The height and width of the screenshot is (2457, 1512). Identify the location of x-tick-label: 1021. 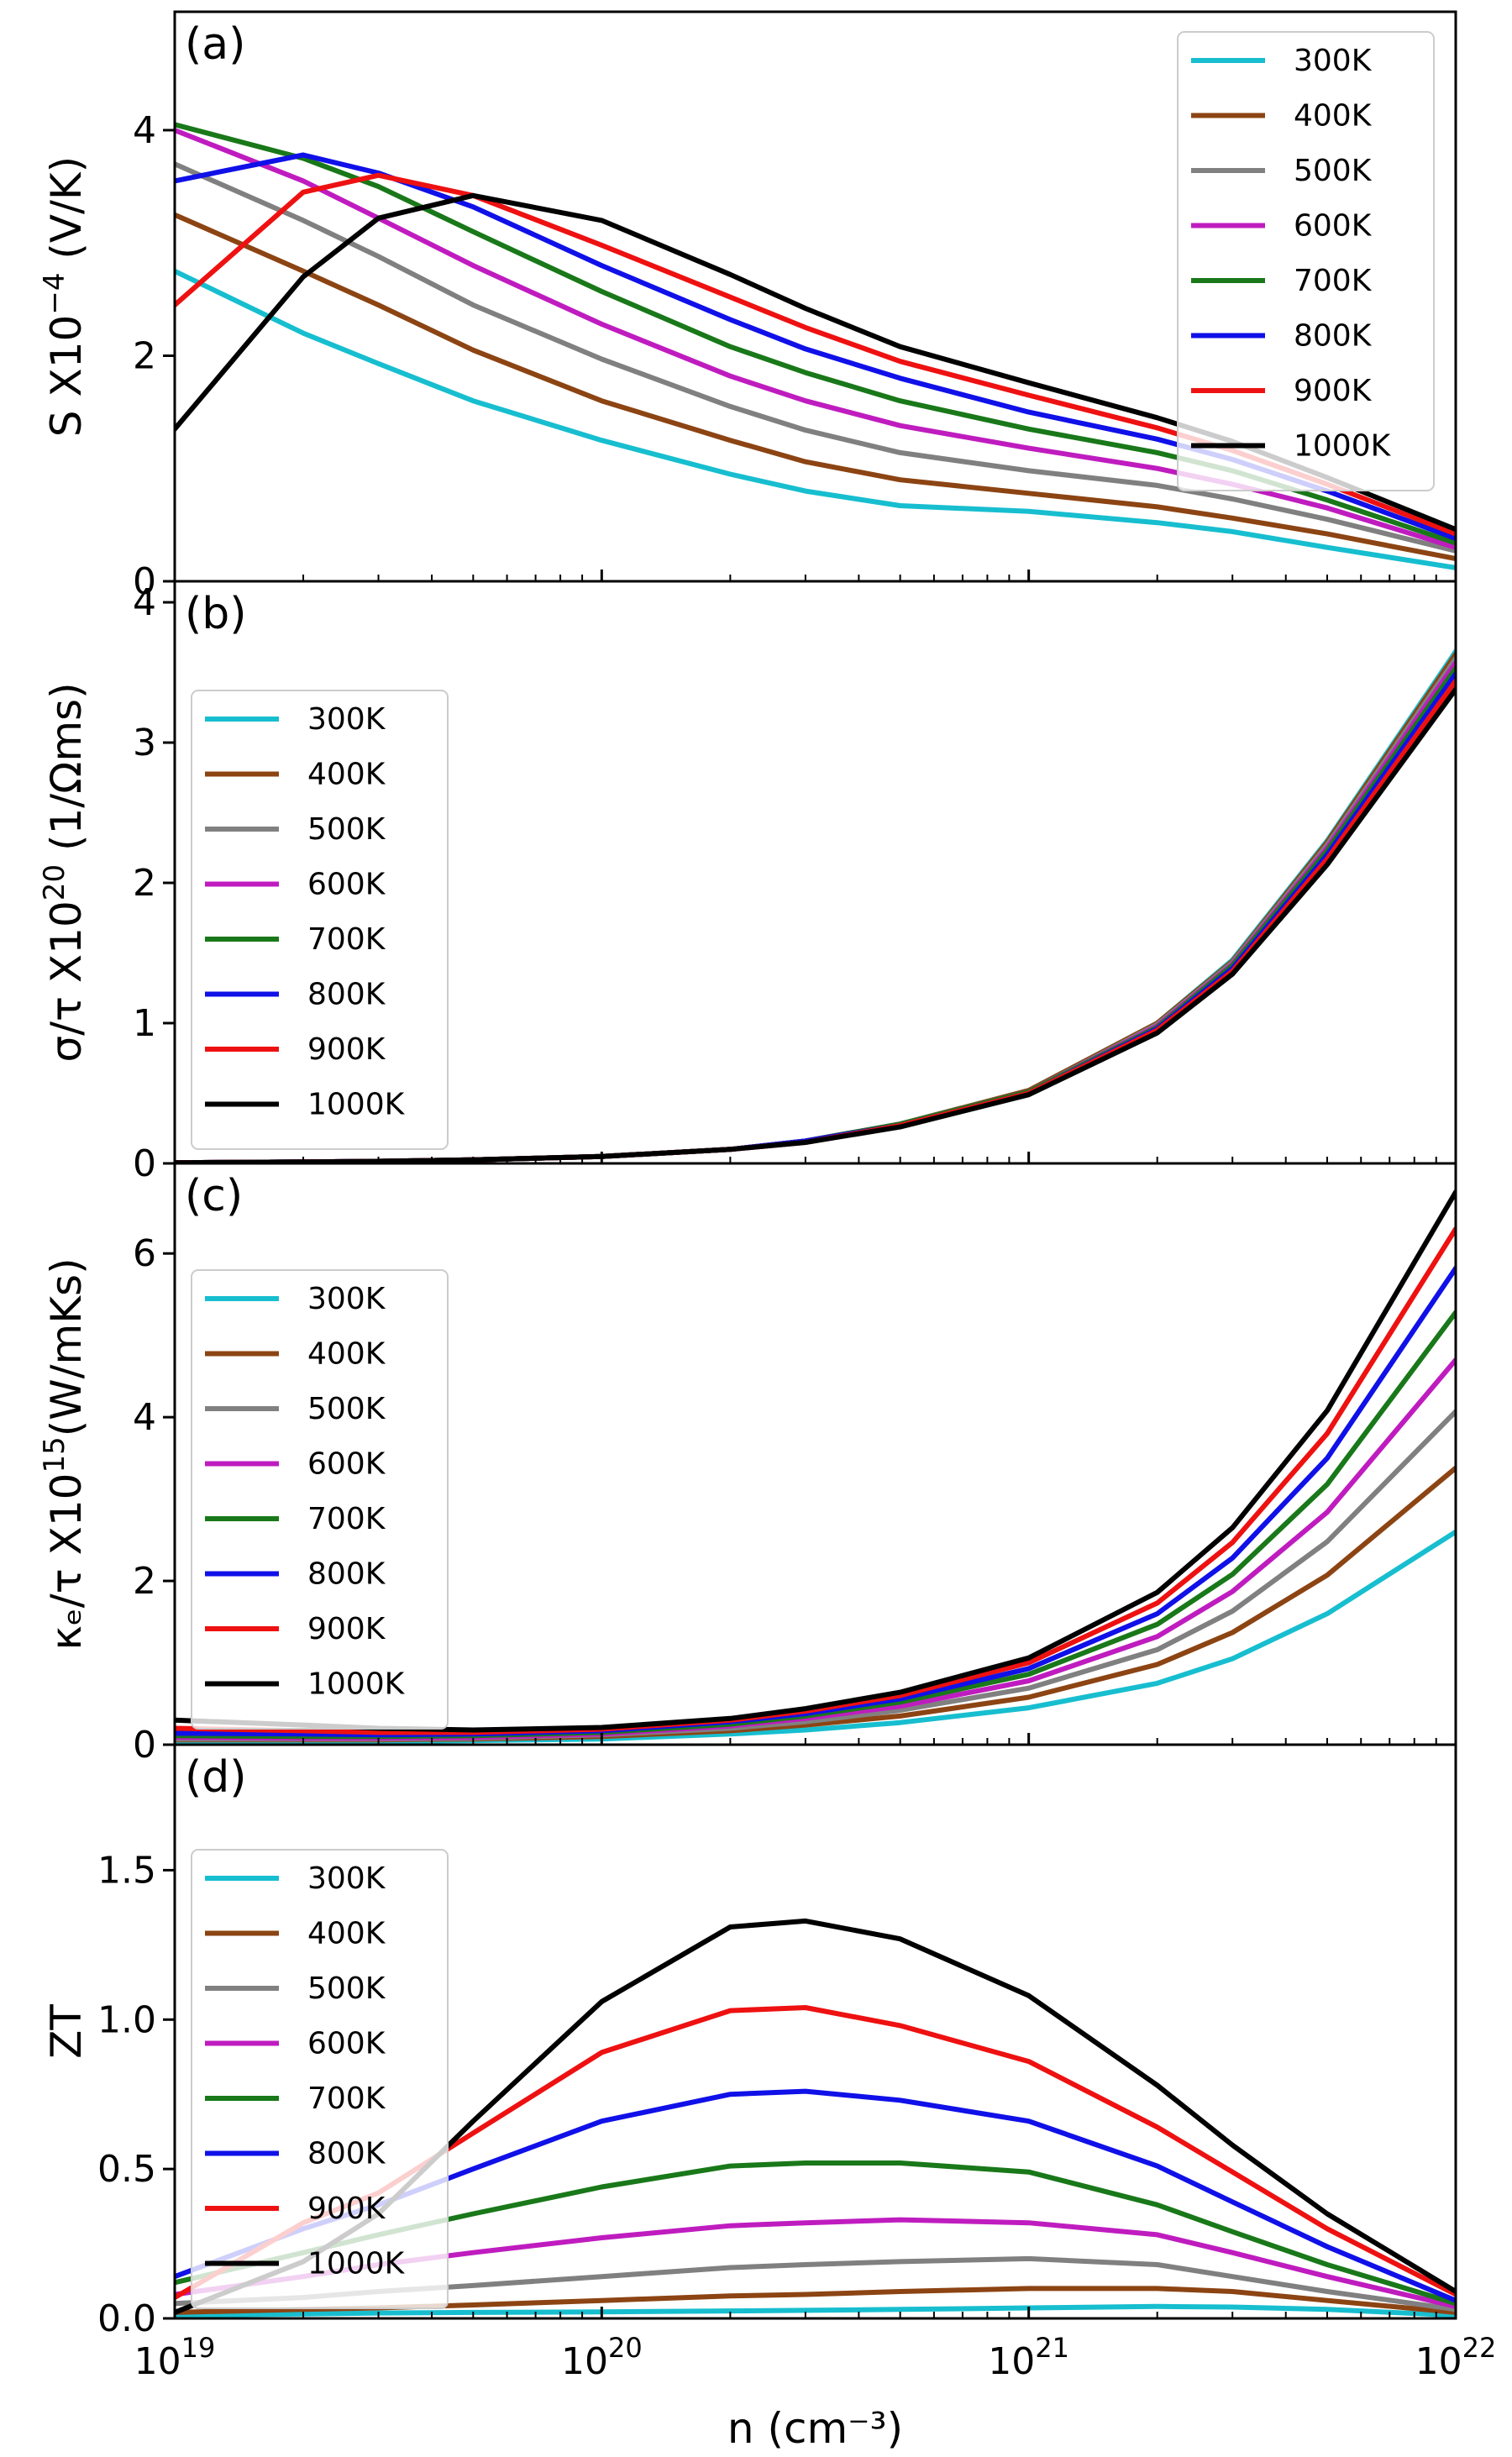
(1028, 2357).